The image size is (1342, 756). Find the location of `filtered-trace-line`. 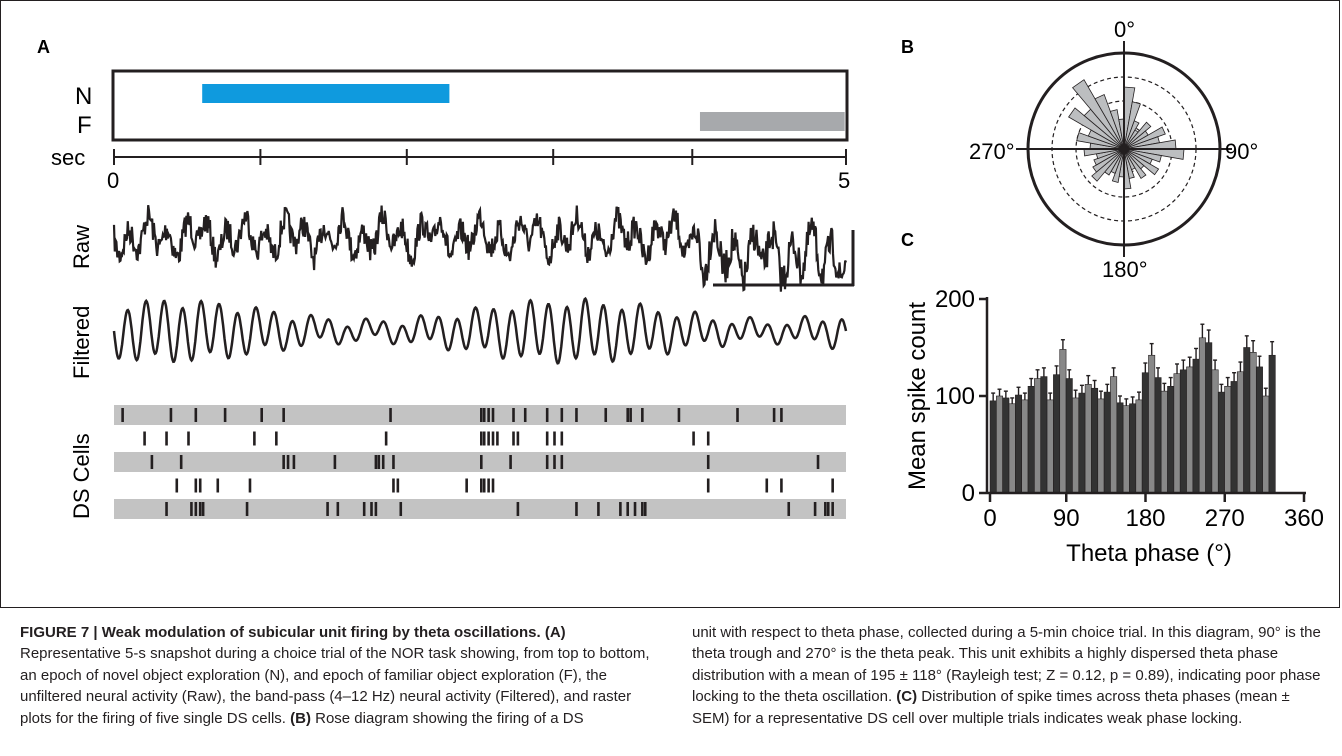

filtered-trace-line is located at coordinates (480, 331).